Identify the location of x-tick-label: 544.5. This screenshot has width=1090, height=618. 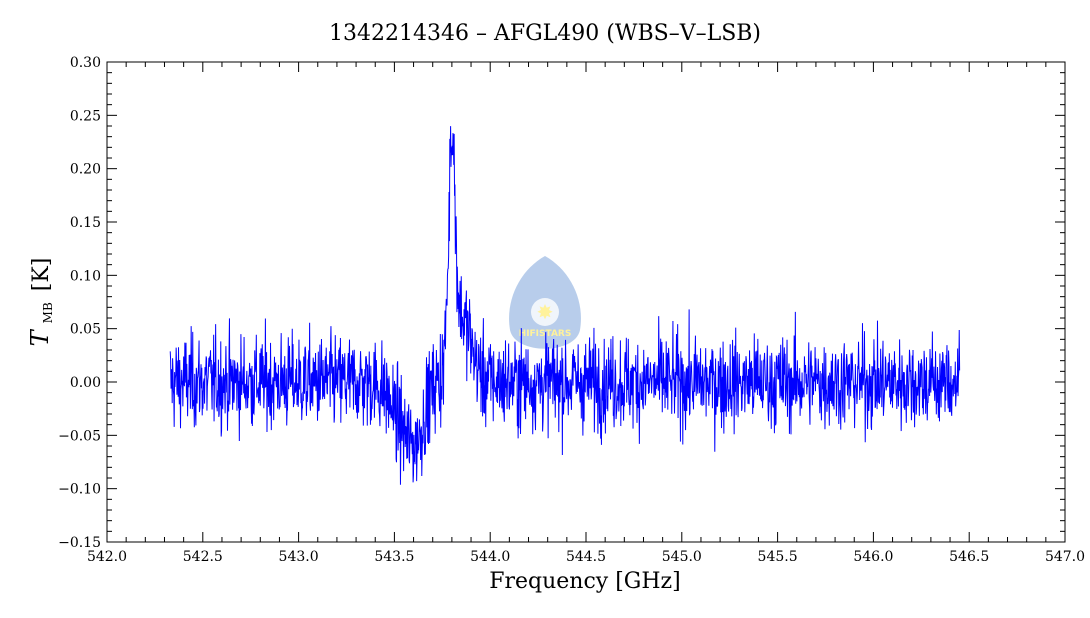
(586, 557).